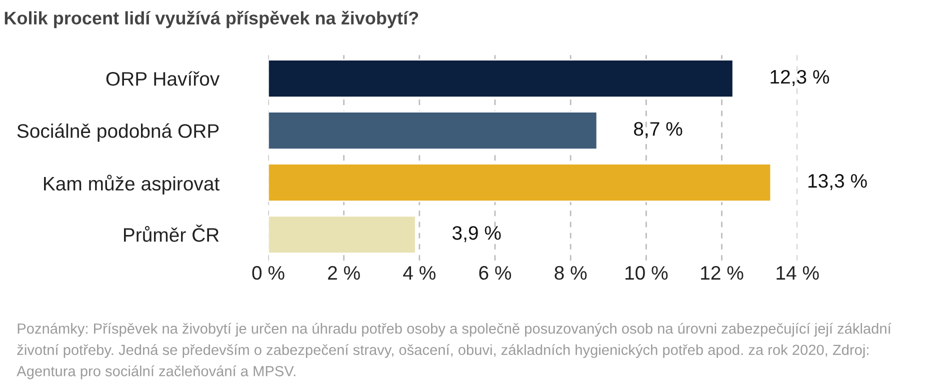 This screenshot has width=925, height=389. What do you see at coordinates (570, 273) in the screenshot?
I see `x-tick-label: 8 %` at bounding box center [570, 273].